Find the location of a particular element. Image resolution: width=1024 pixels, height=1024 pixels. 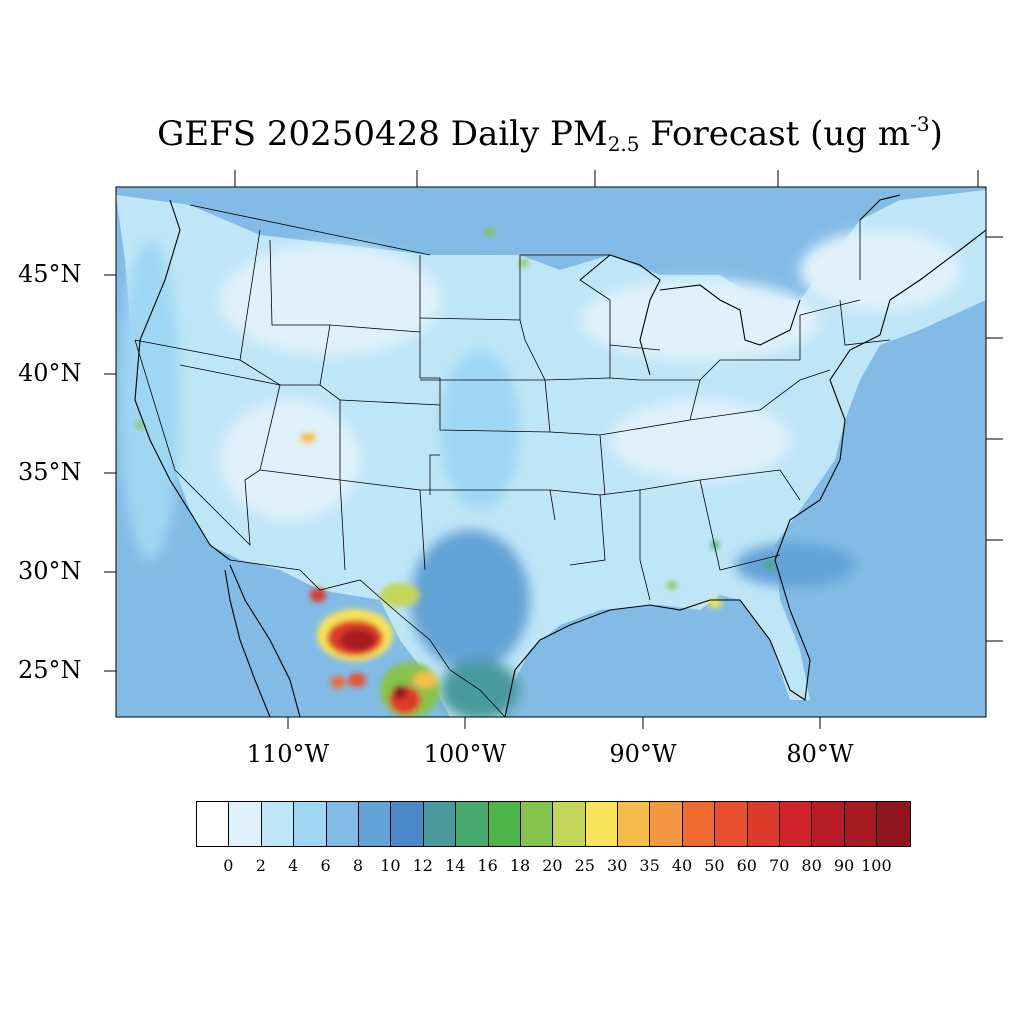

south-texas-zone is located at coordinates (480, 688).